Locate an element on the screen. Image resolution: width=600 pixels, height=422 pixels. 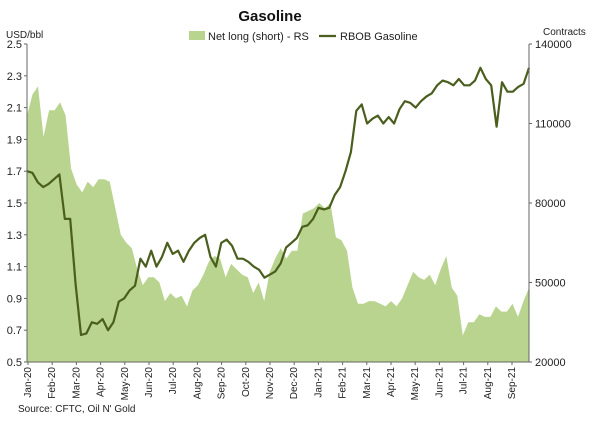
chart-title: Gasoline is located at coordinates (269, 16).